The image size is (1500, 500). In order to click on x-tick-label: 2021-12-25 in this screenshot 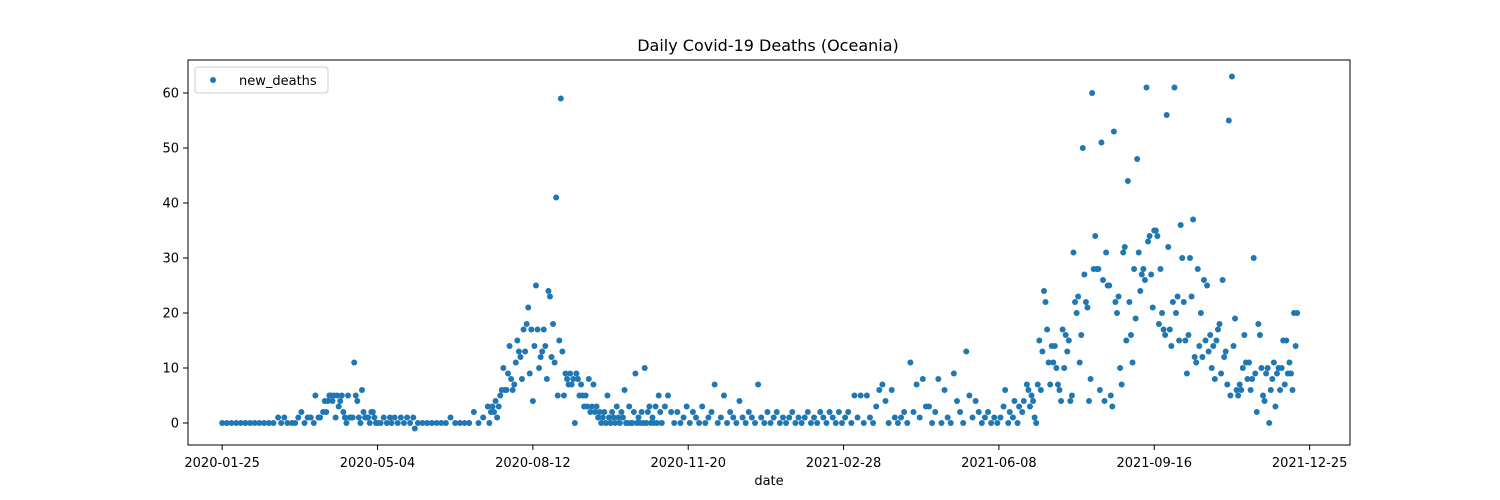, I will do `click(1310, 463)`.